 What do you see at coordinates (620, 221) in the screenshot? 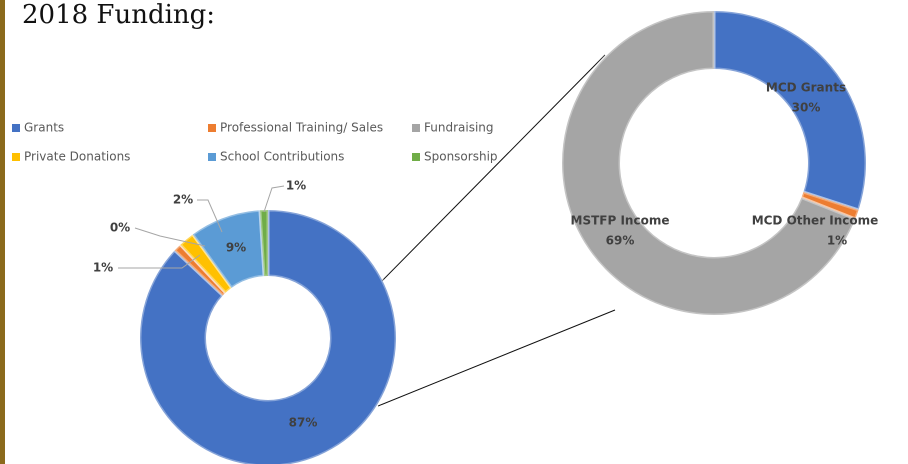
I see `data-label-name: MSTFP Income` at bounding box center [620, 221].